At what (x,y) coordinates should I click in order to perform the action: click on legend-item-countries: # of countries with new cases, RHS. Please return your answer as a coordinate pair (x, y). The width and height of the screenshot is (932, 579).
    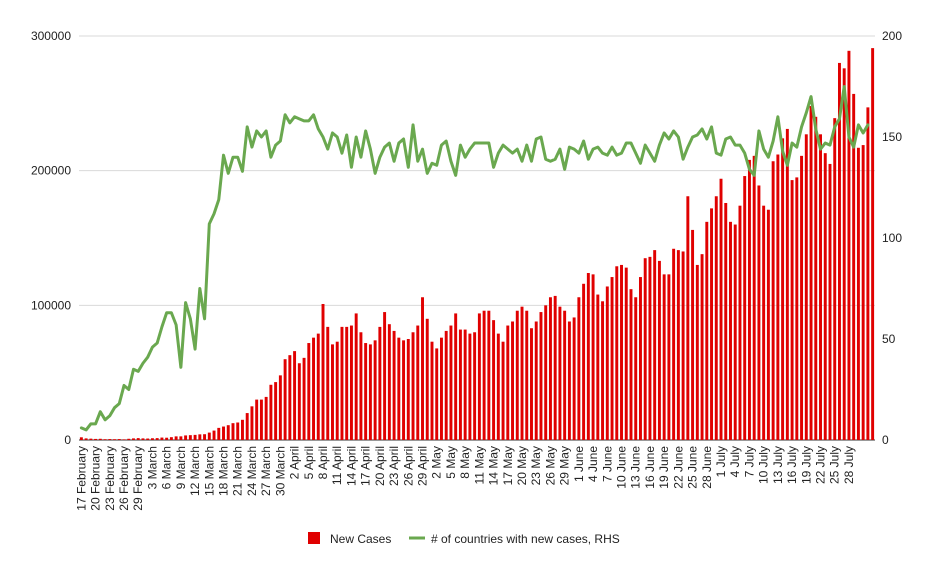
    Looking at the image, I should click on (514, 539).